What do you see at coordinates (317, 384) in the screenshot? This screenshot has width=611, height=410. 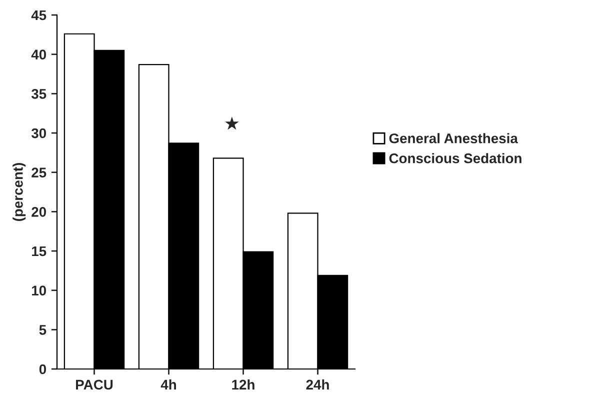 I see `x-tick-label: 24h` at bounding box center [317, 384].